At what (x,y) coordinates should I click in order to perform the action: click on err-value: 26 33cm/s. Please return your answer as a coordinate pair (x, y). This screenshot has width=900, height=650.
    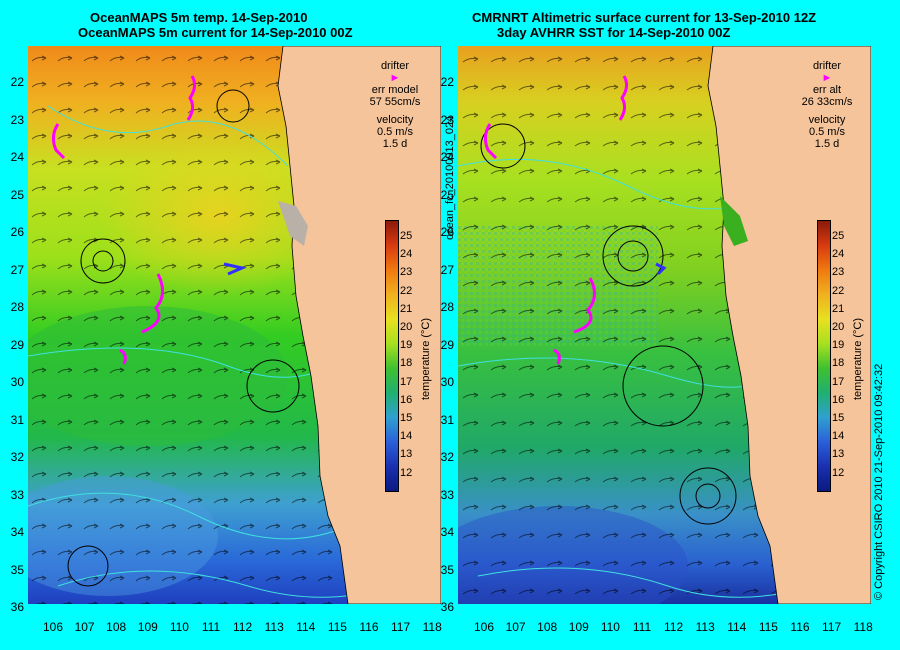
    Looking at the image, I should click on (827, 102).